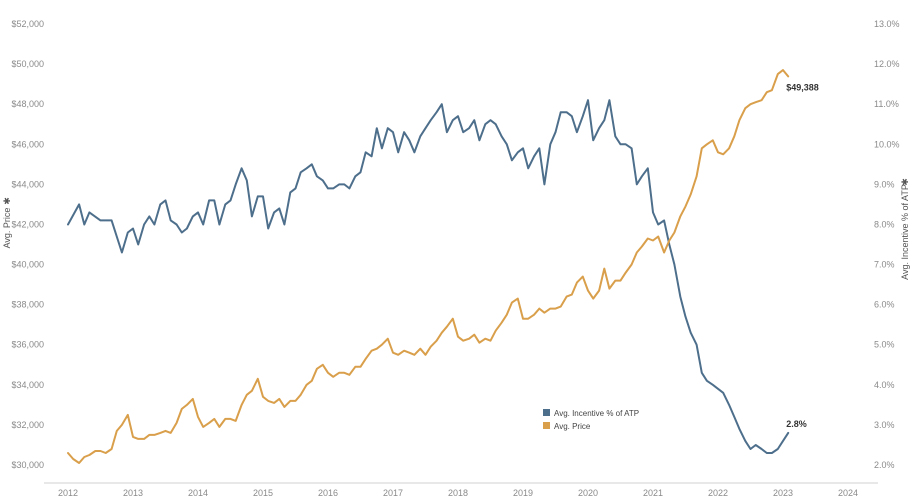 The height and width of the screenshot is (500, 920). What do you see at coordinates (27, 345) in the screenshot?
I see `y-left-tick-label: $36,000` at bounding box center [27, 345].